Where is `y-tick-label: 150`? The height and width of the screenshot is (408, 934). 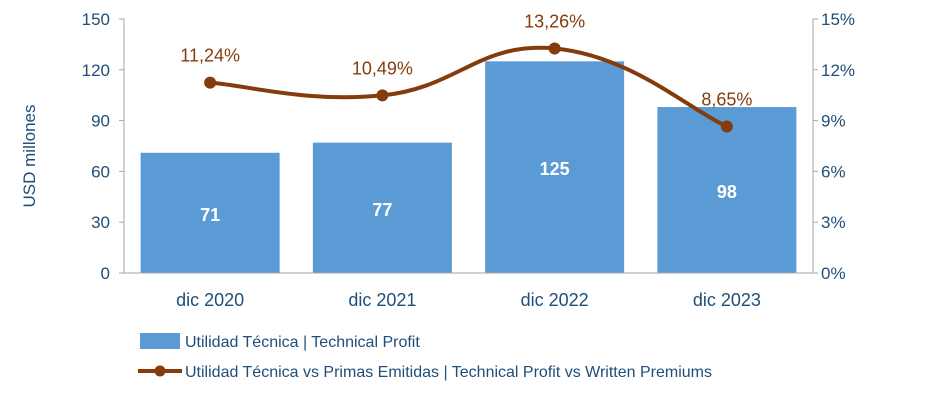 y-tick-label: 150 is located at coordinates (96, 19).